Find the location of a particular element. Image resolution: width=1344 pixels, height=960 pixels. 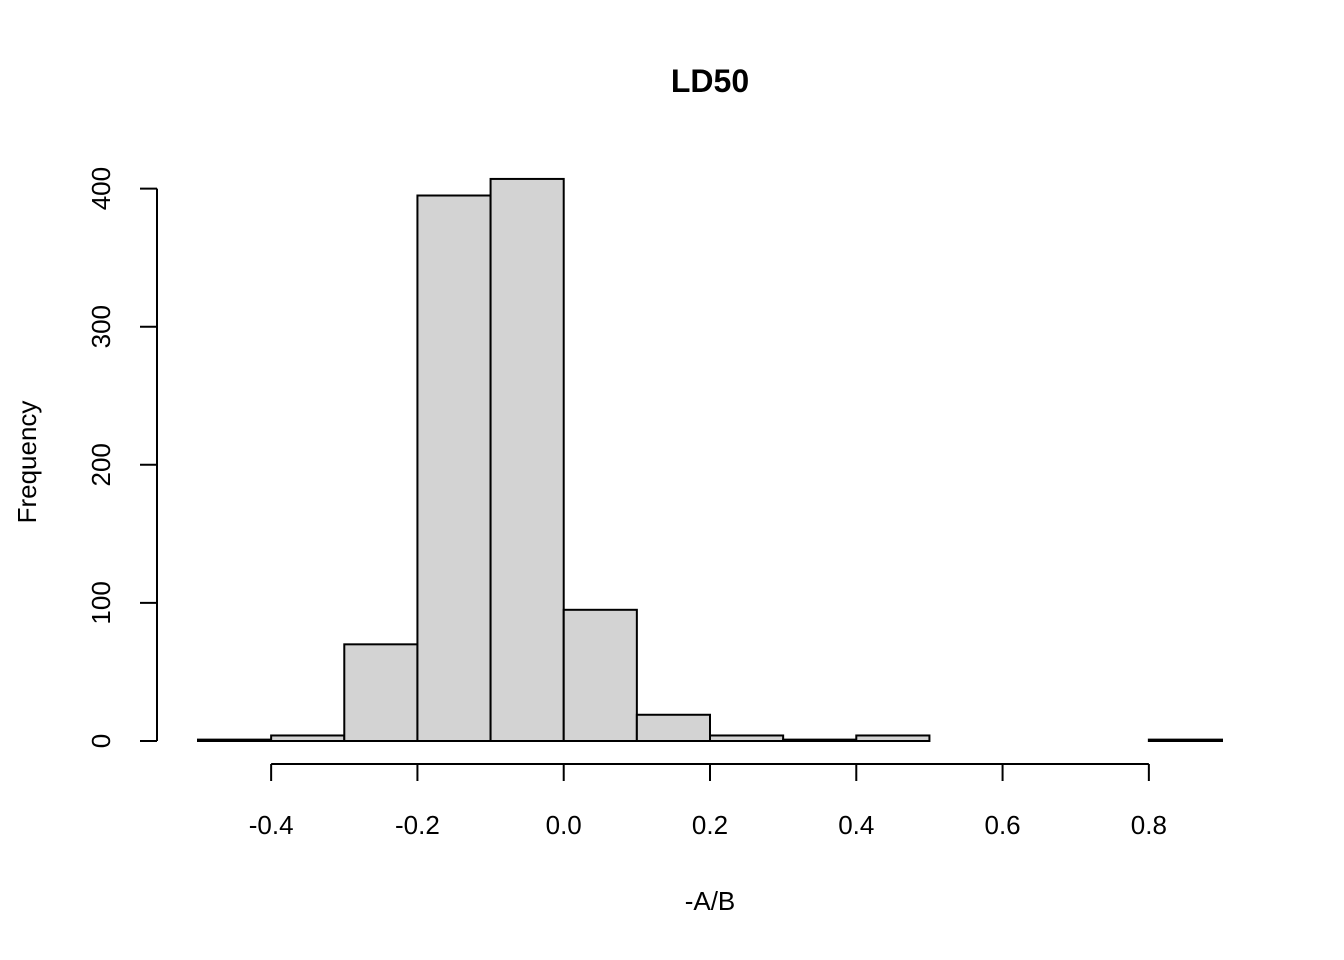

x-tick-label: -0.4 is located at coordinates (271, 825).